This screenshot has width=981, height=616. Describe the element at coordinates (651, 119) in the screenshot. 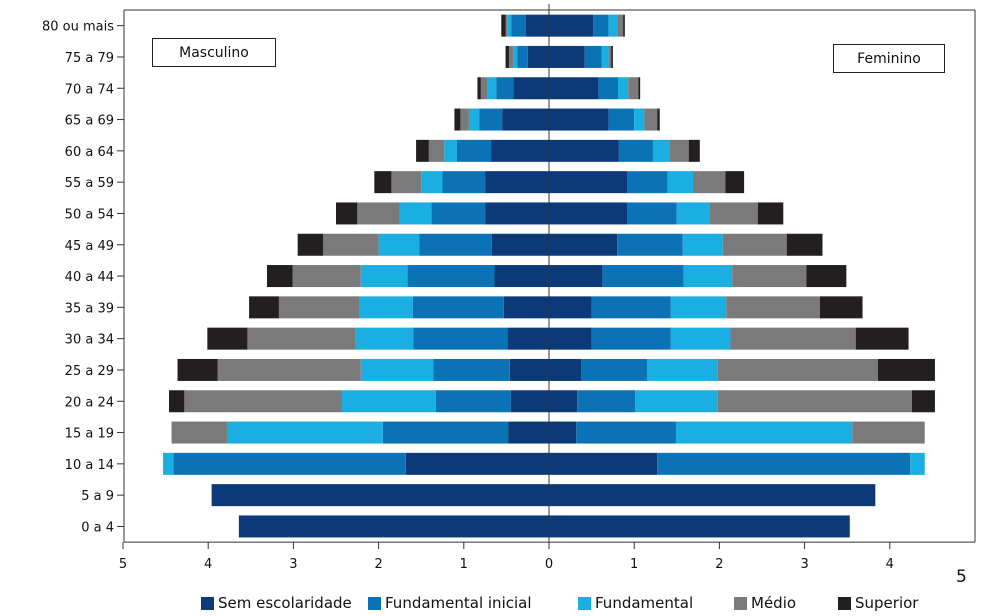

I see `bar-female-médio-3` at that location.